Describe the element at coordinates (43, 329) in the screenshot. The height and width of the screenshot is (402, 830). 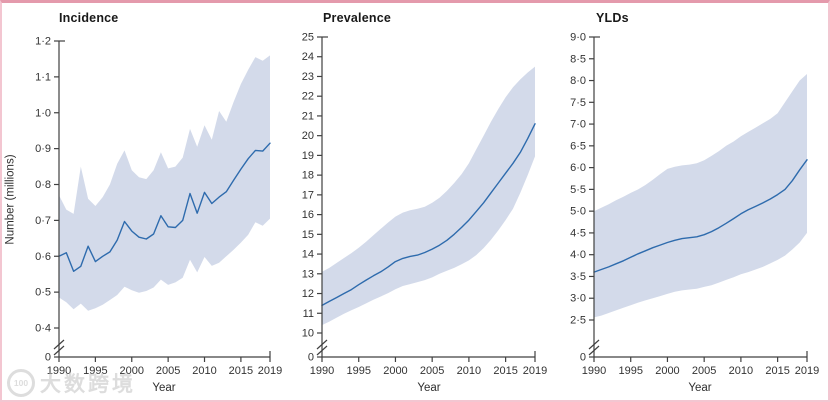
I see `y-tick-label: 0·4` at that location.